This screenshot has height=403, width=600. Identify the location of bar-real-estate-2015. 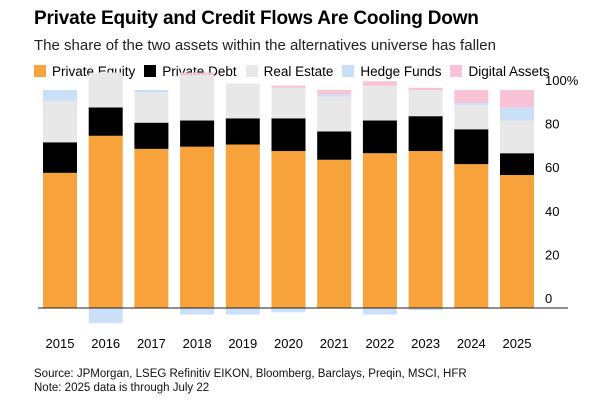
(60, 121).